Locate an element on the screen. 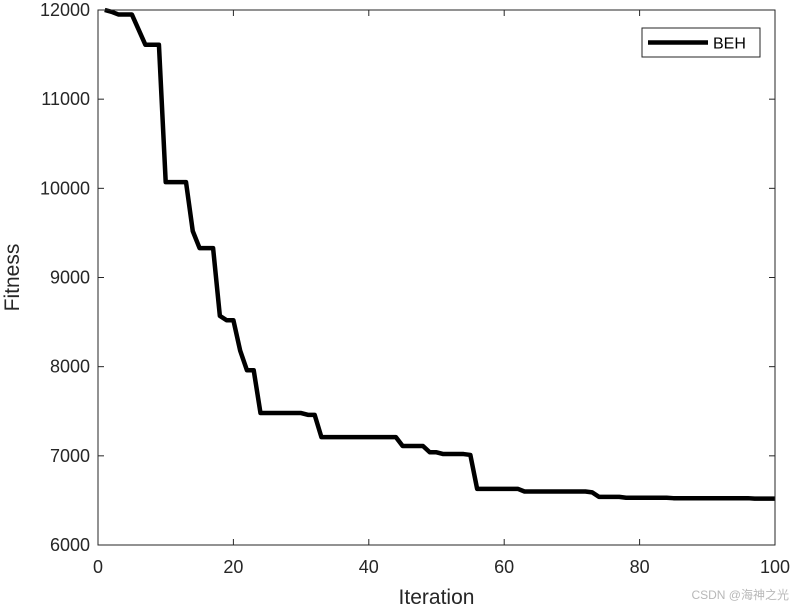  legend-label-beh: BEH is located at coordinates (729, 44).